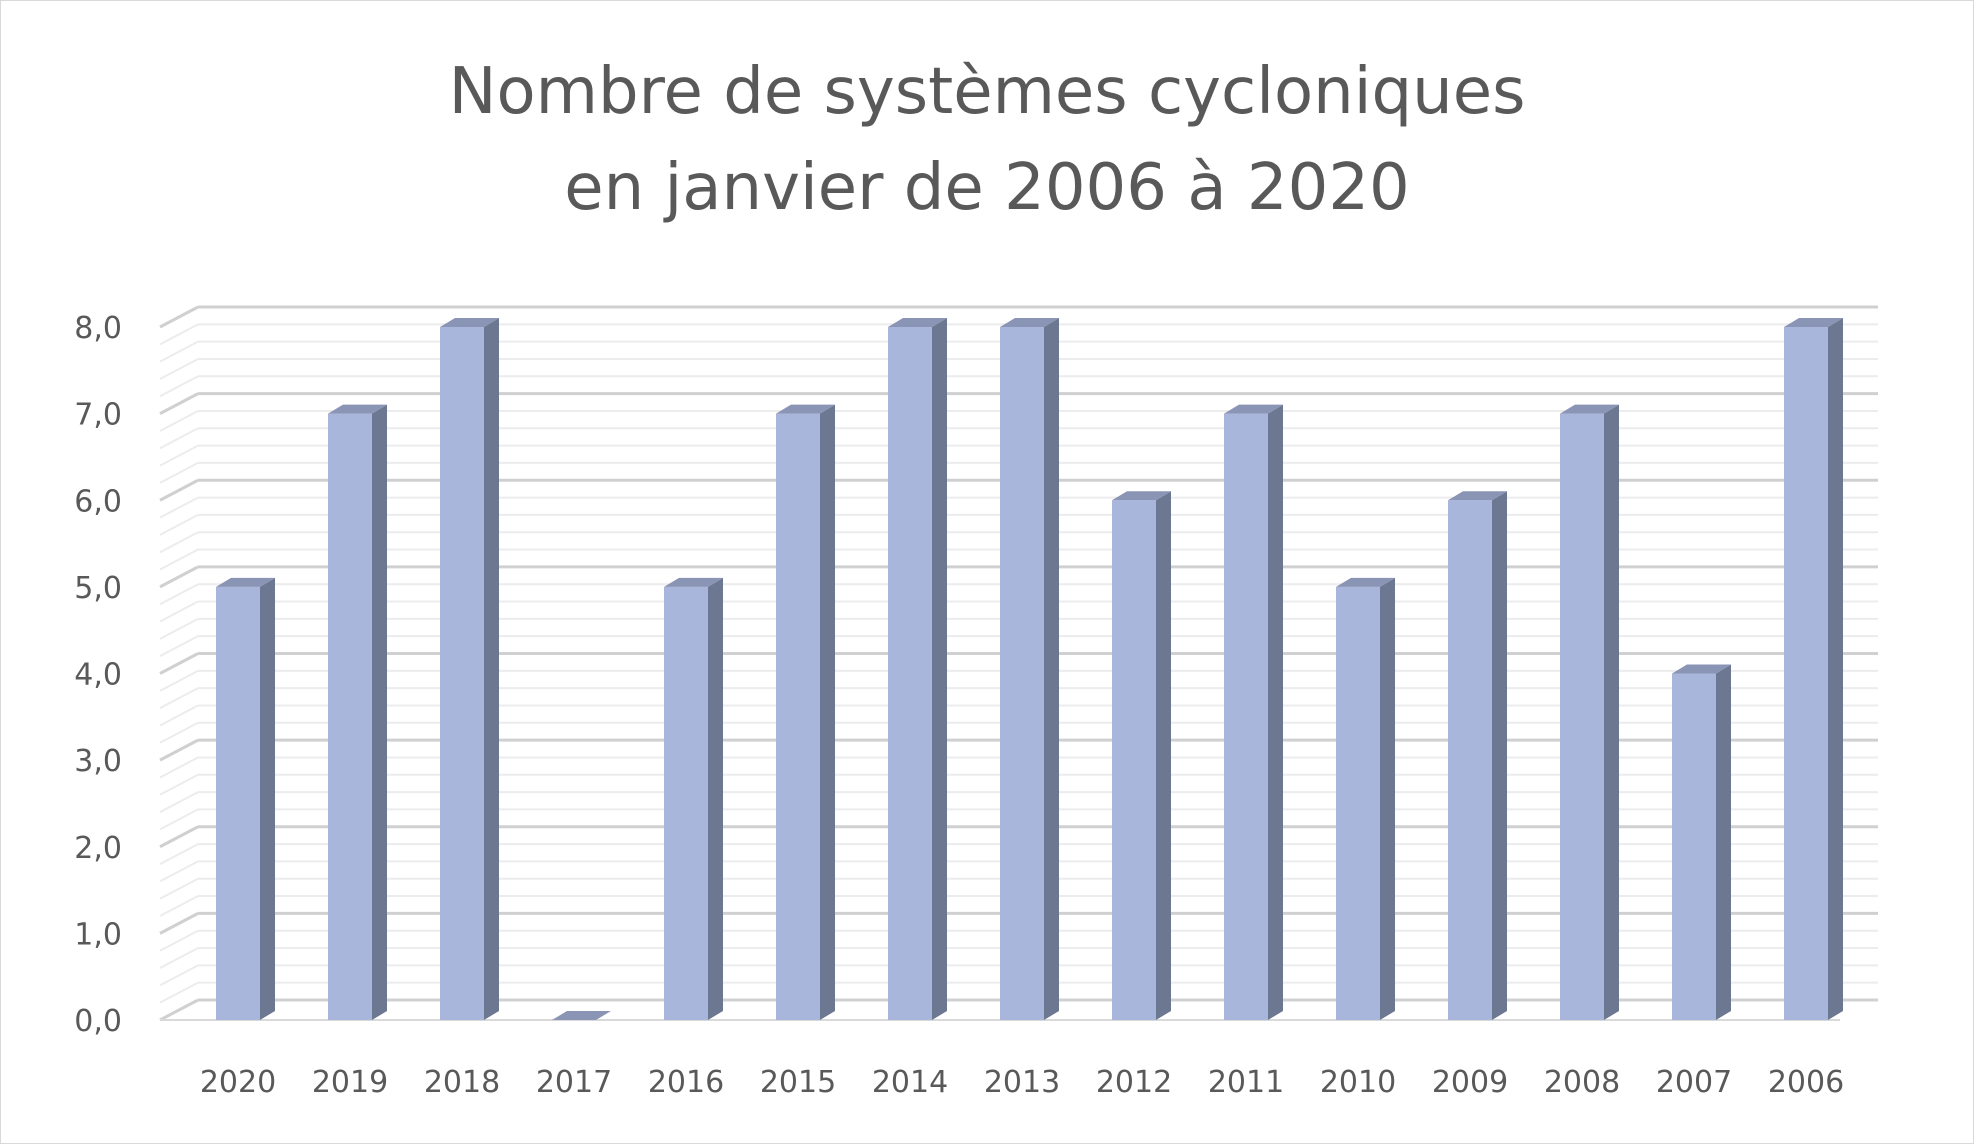  What do you see at coordinates (238, 1082) in the screenshot?
I see `x-tick-label: 2020` at bounding box center [238, 1082].